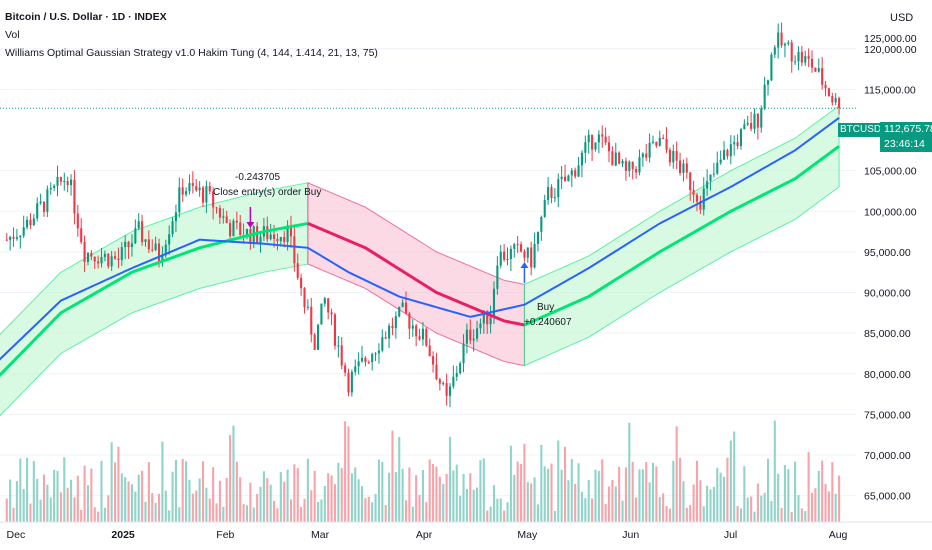 Image resolution: width=932 pixels, height=550 pixels. I want to click on time-tick-label: 2025, so click(123, 535).